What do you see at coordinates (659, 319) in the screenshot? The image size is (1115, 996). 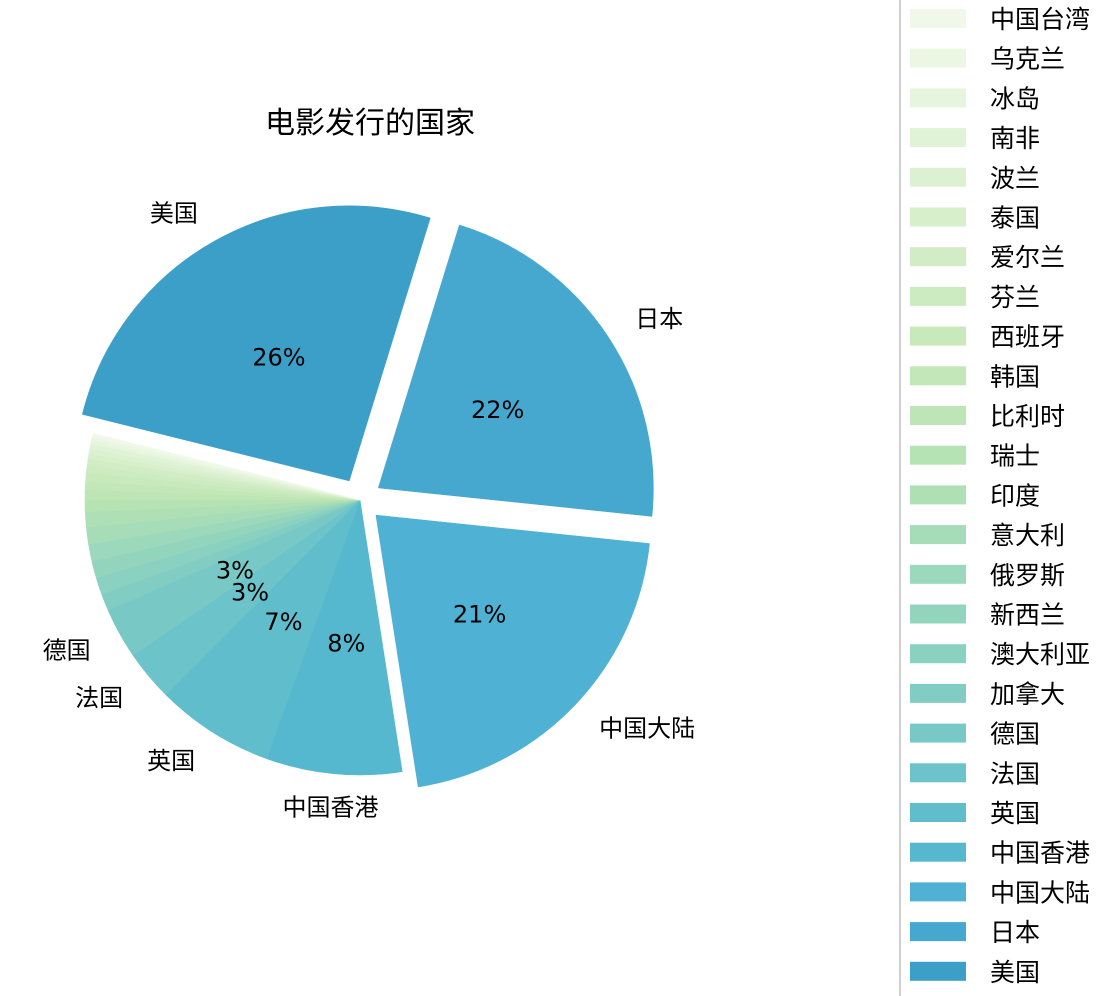 I see `category-label: 日本` at bounding box center [659, 319].